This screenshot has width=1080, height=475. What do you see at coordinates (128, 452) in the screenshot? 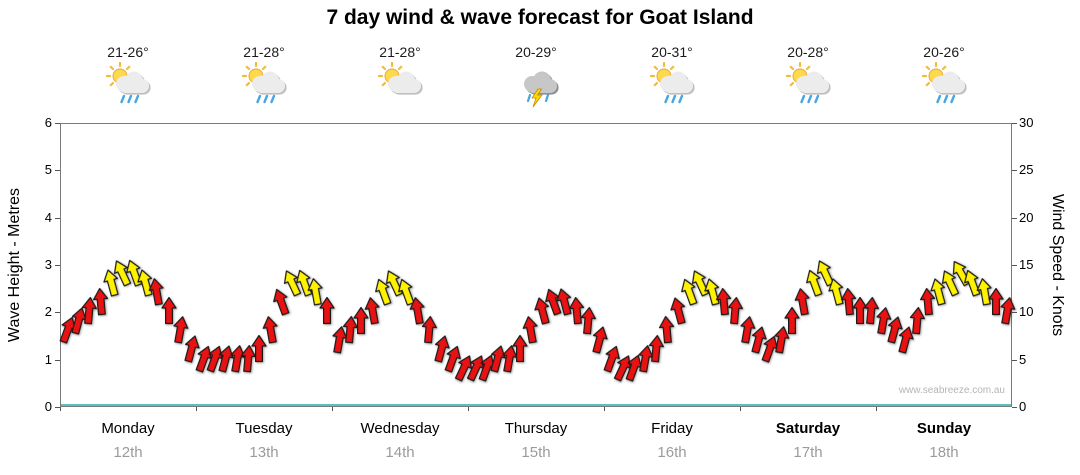
I see `day-date: 12th` at bounding box center [128, 452].